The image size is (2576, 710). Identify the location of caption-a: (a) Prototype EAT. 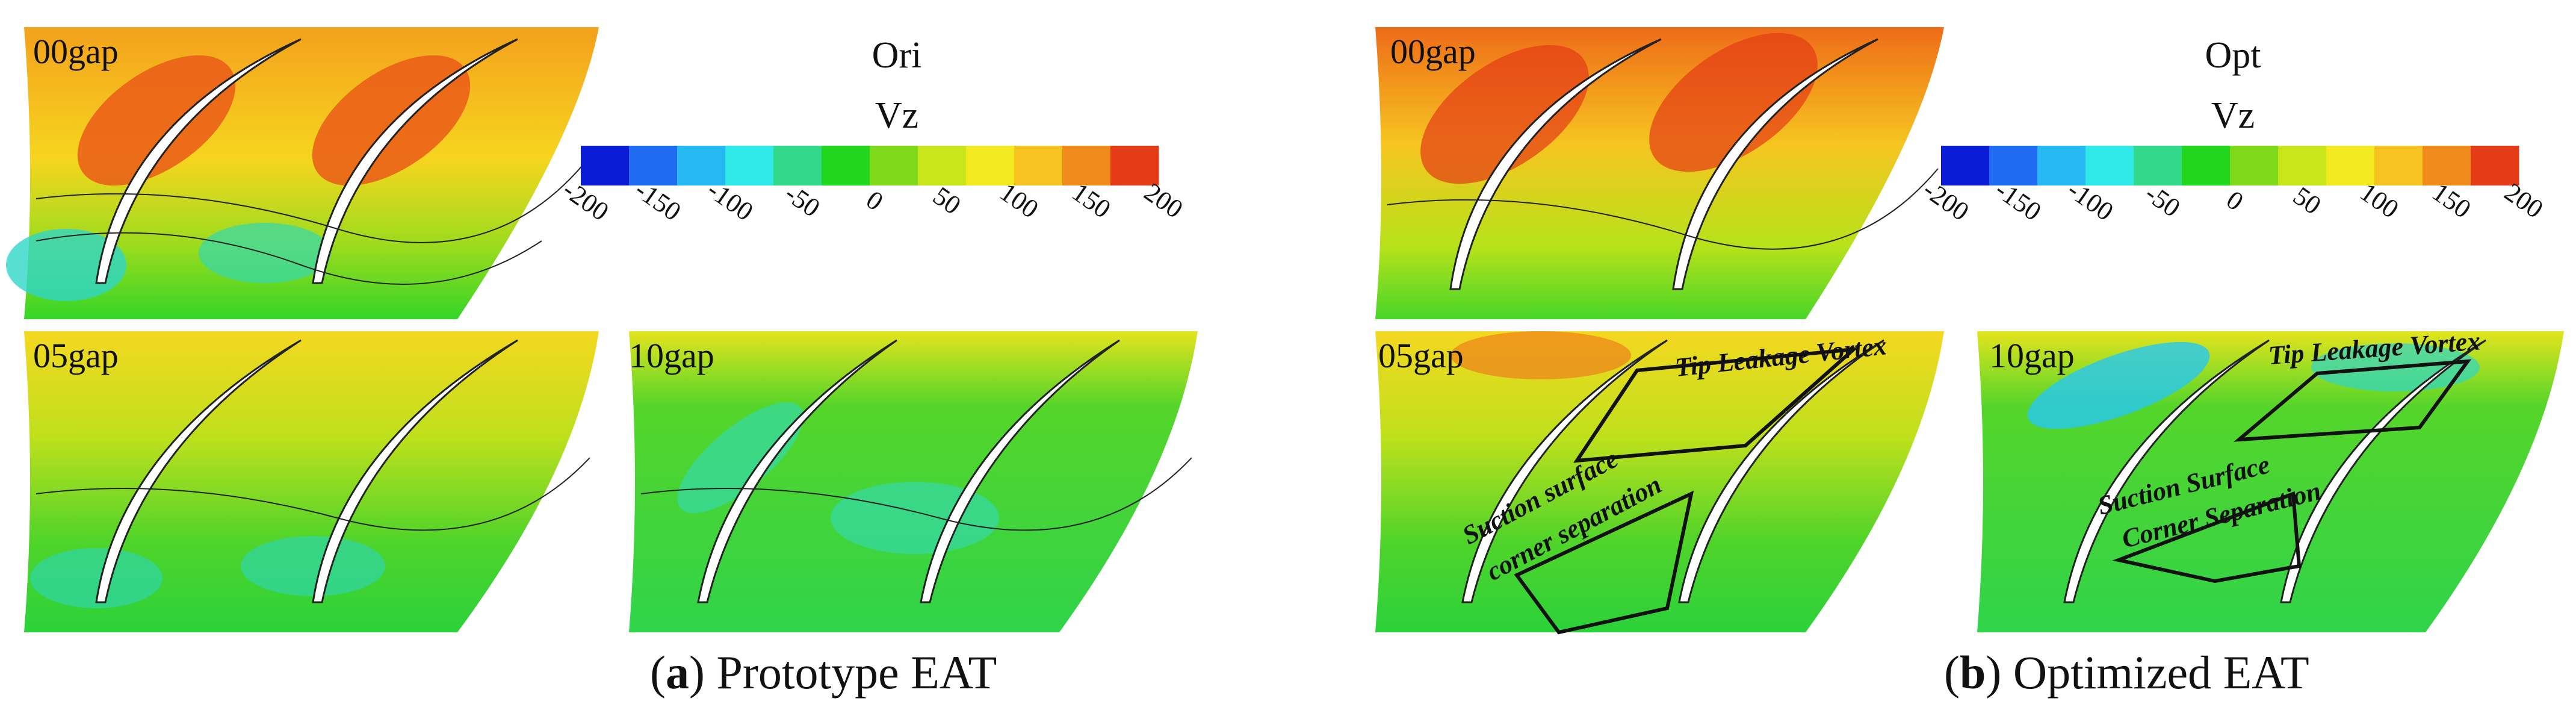
(823, 672).